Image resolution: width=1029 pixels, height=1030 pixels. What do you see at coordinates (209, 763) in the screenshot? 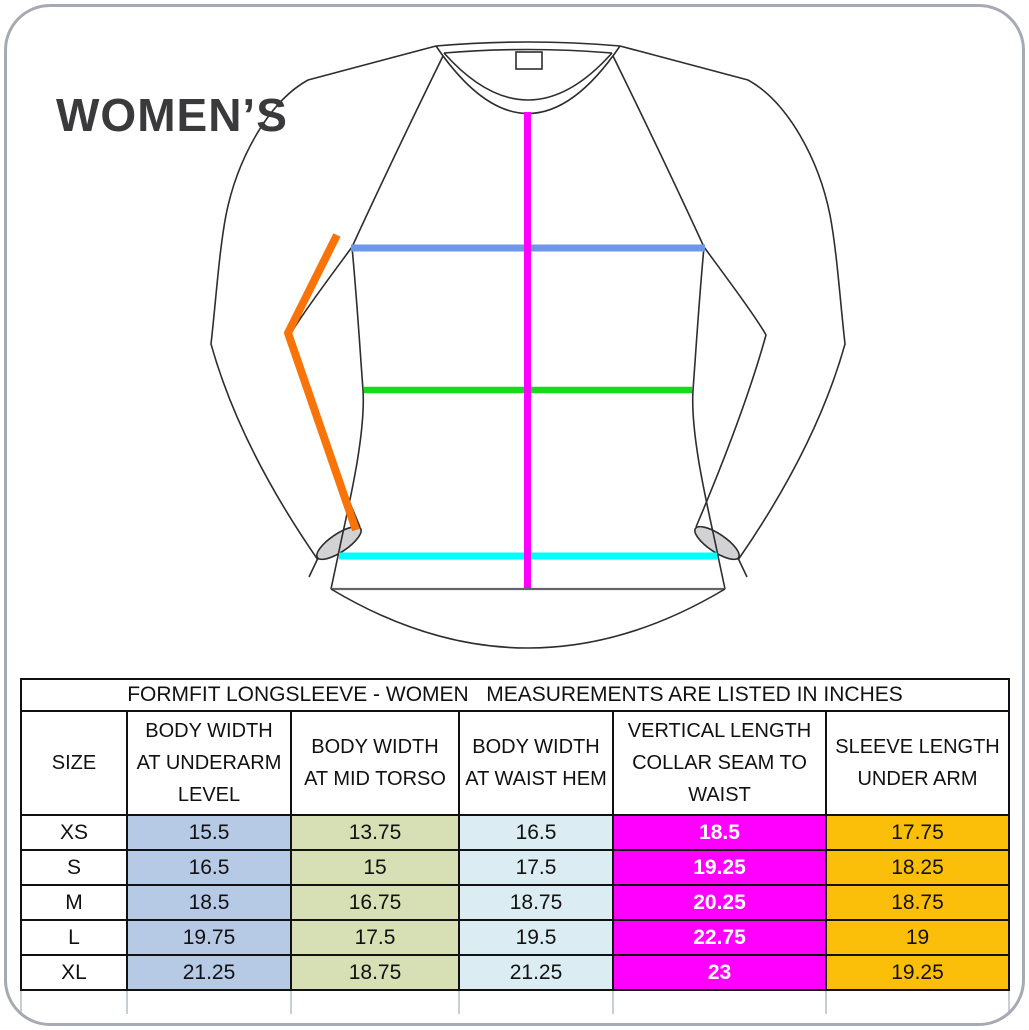
I see `column-header-underarm: BODY WIDTH AT UNDERARM LEVEL` at bounding box center [209, 763].